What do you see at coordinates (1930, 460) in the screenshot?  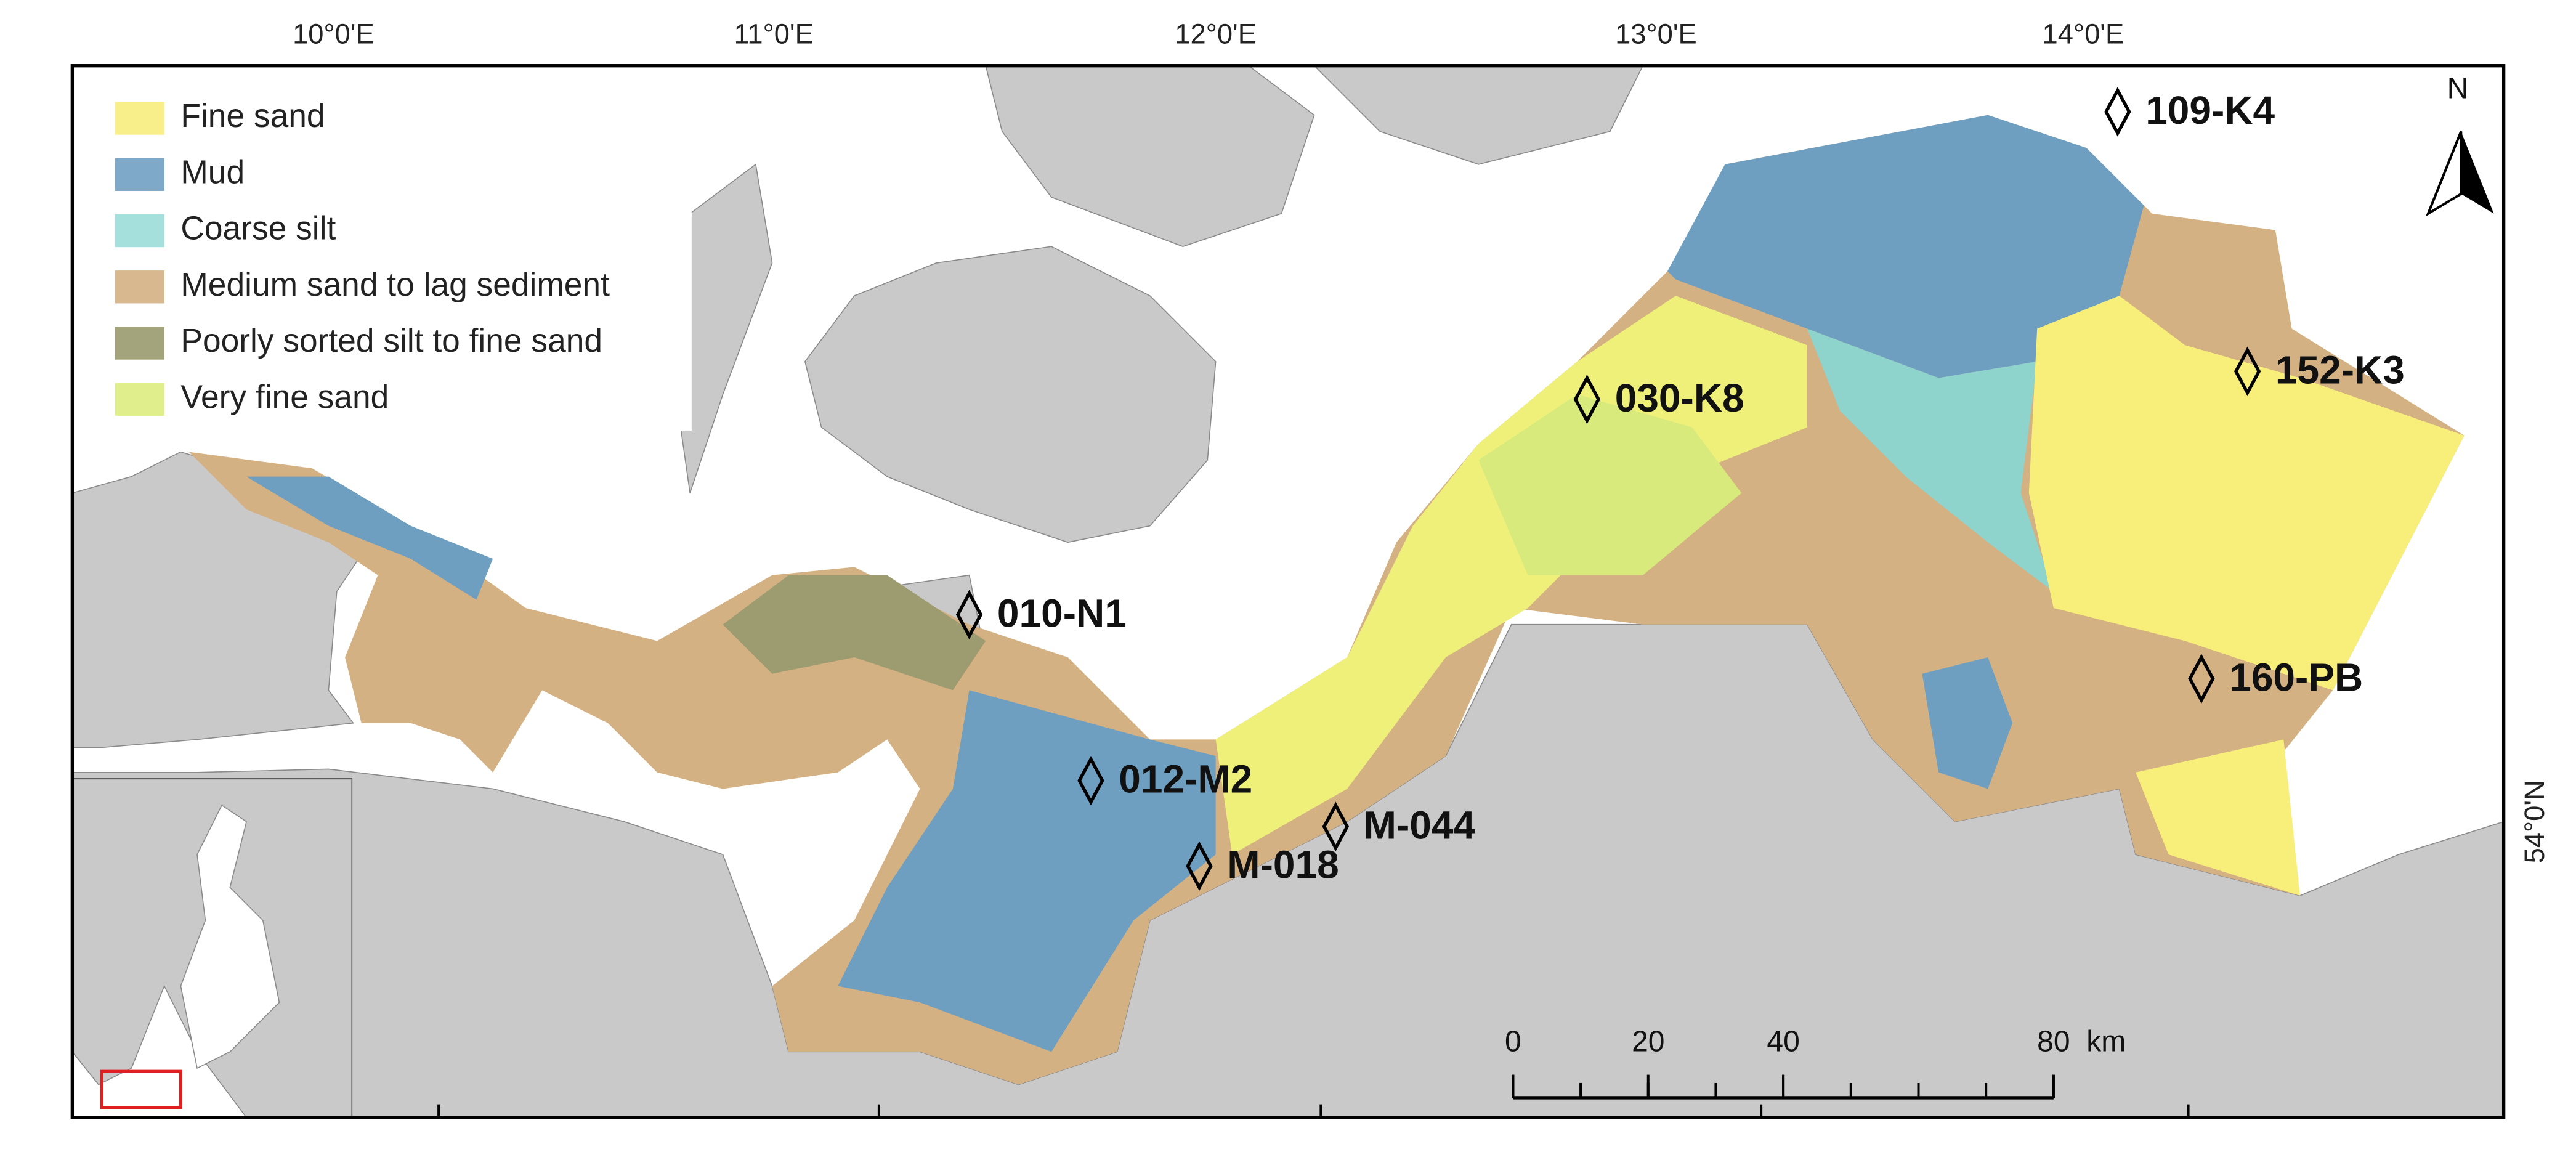 I see `sediment-coarse-silt` at bounding box center [1930, 460].